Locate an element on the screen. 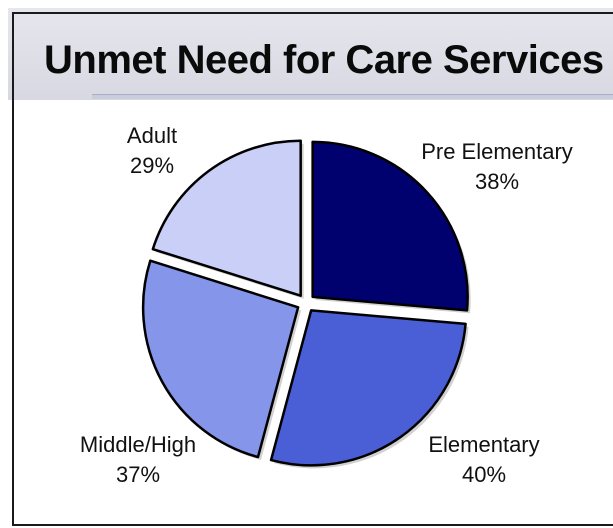 The height and width of the screenshot is (528, 613). label-adult: Adult 29% is located at coordinates (152, 151).